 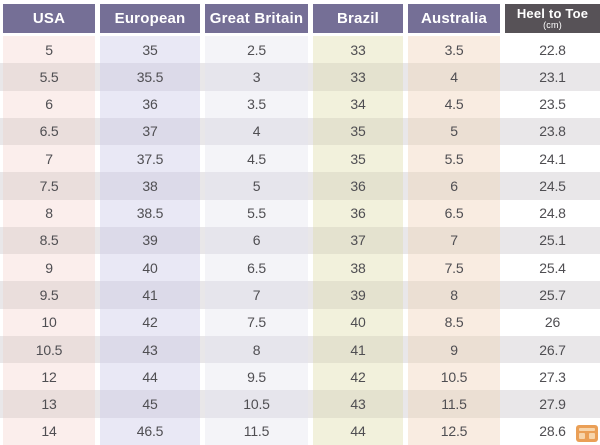 I want to click on table-cell-brazil: 39, so click(x=358, y=295).